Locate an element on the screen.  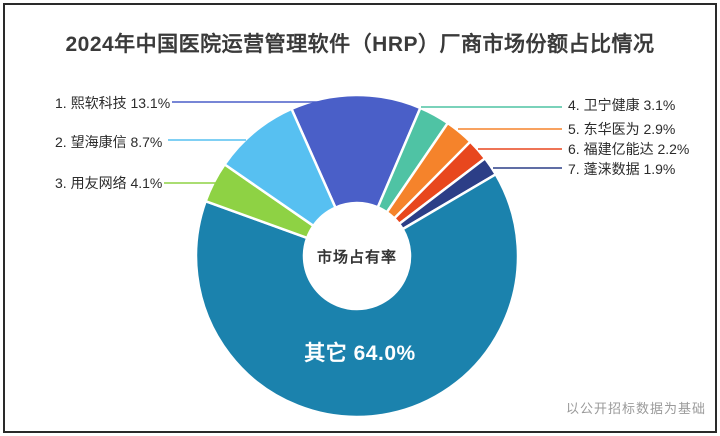
callout-label-yonyou: 3. 用友网络 4.1% is located at coordinates (109, 183).